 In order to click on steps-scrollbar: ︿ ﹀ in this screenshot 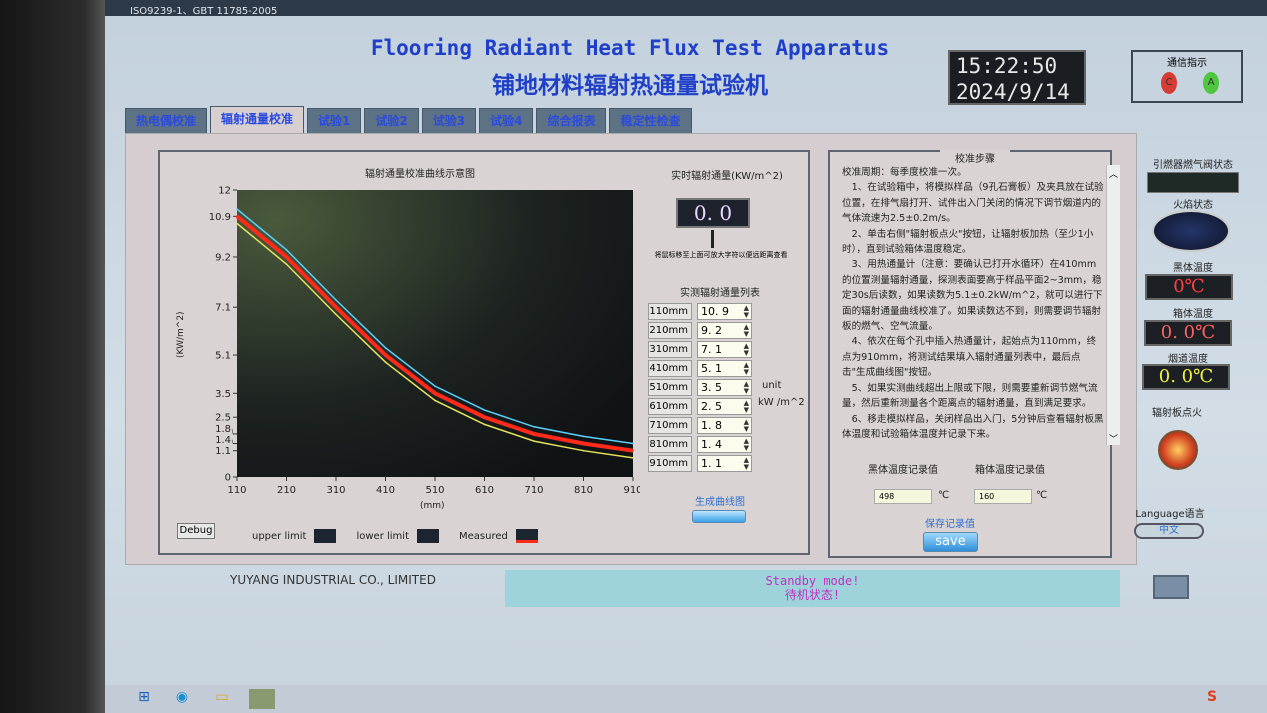, I will do `click(1113, 305)`.